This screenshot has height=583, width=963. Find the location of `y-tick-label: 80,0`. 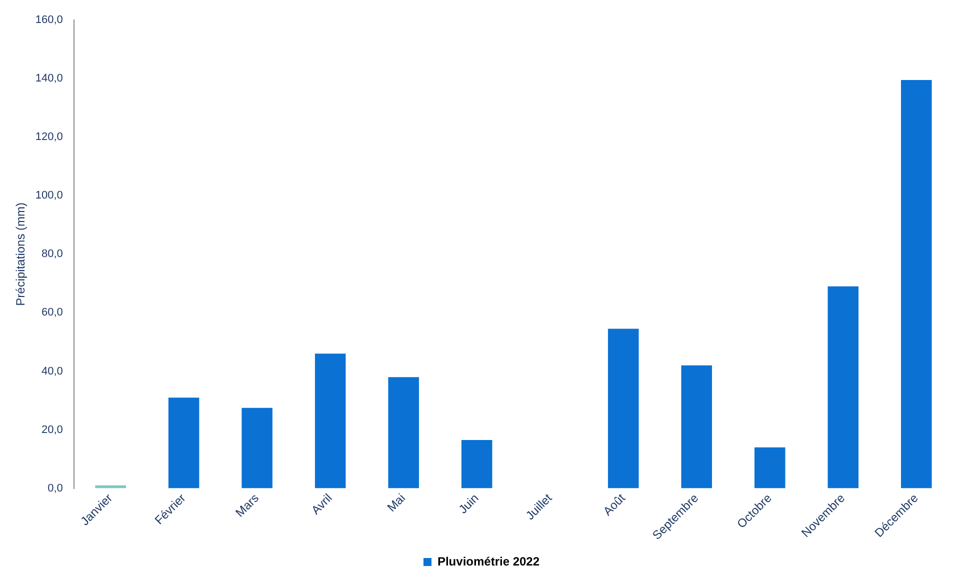

y-tick-label: 80,0 is located at coordinates (52, 254).